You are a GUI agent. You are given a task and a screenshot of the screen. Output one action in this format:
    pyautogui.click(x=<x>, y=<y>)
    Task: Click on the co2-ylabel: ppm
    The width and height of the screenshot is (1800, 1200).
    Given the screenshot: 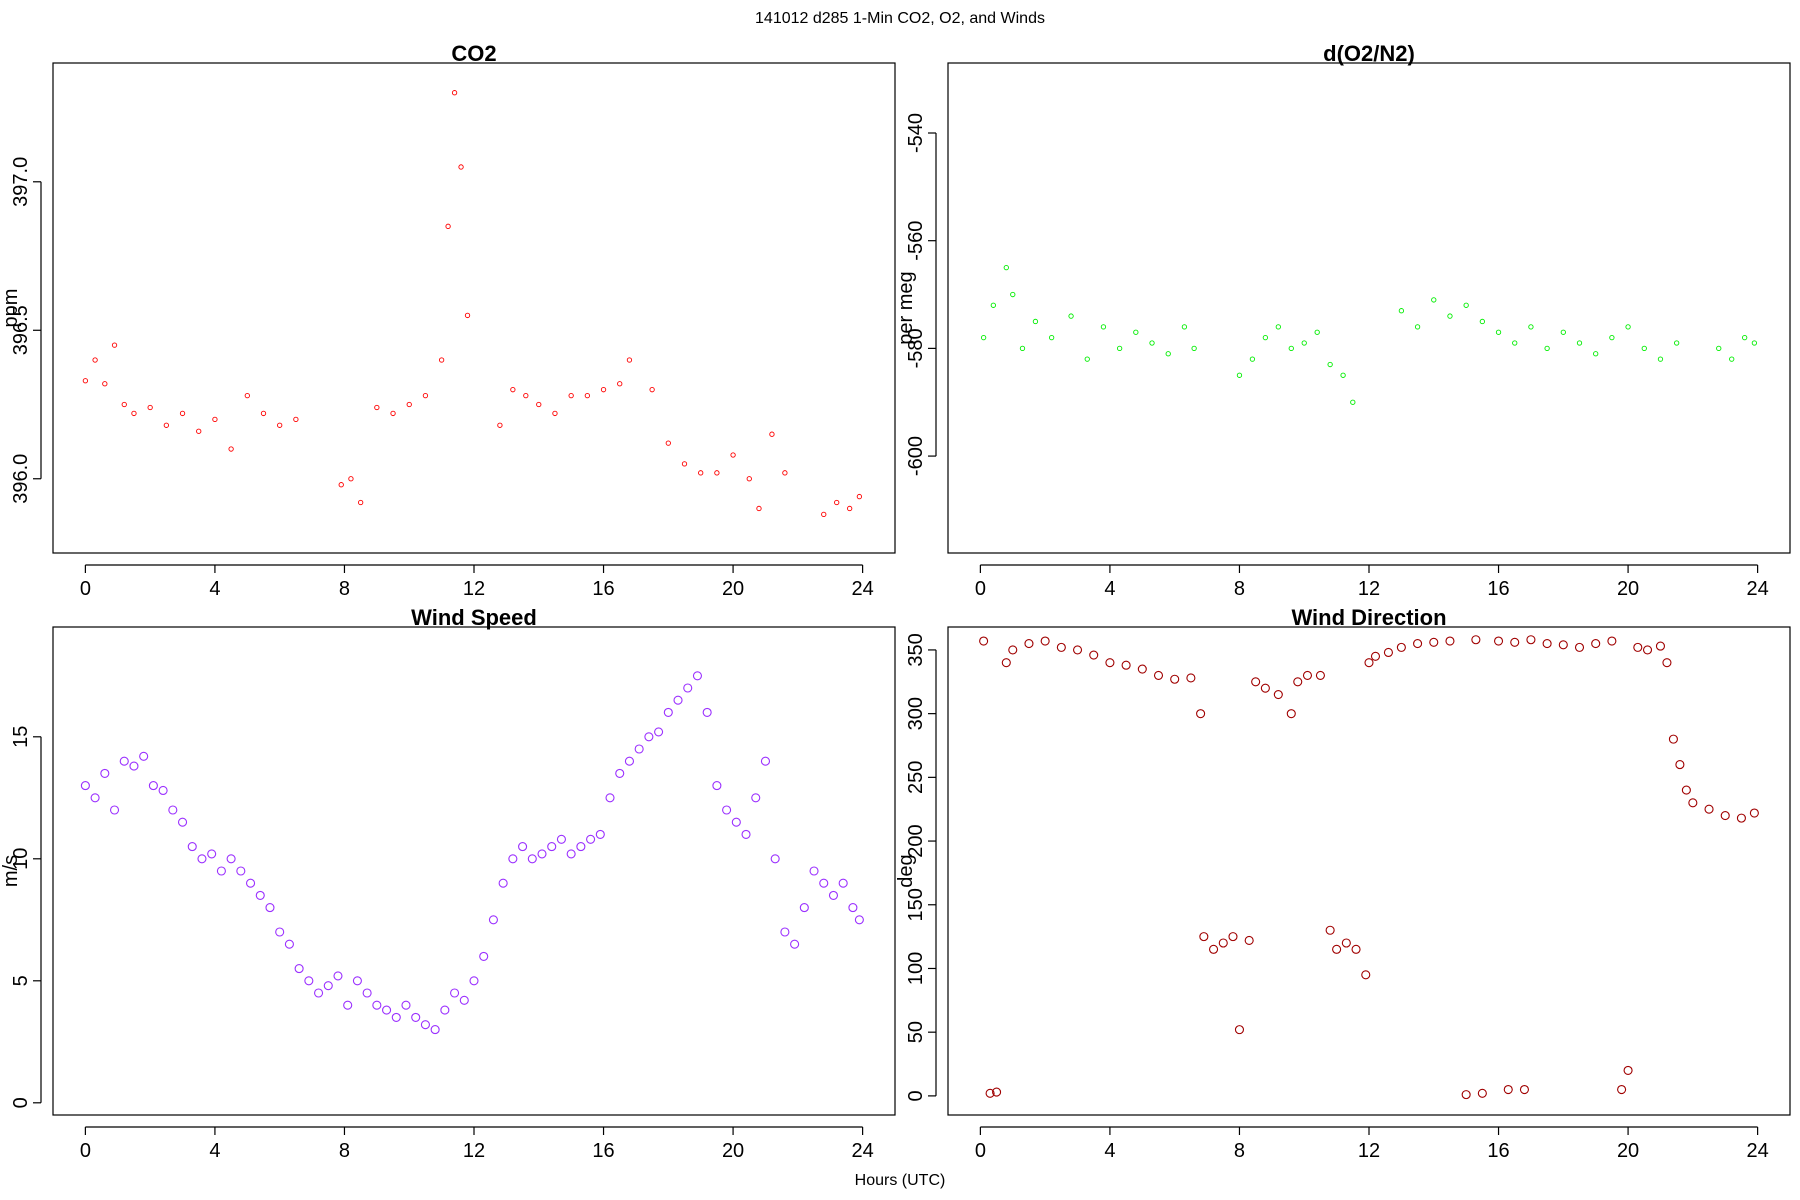 What is the action you would take?
    pyautogui.click(x=11, y=308)
    